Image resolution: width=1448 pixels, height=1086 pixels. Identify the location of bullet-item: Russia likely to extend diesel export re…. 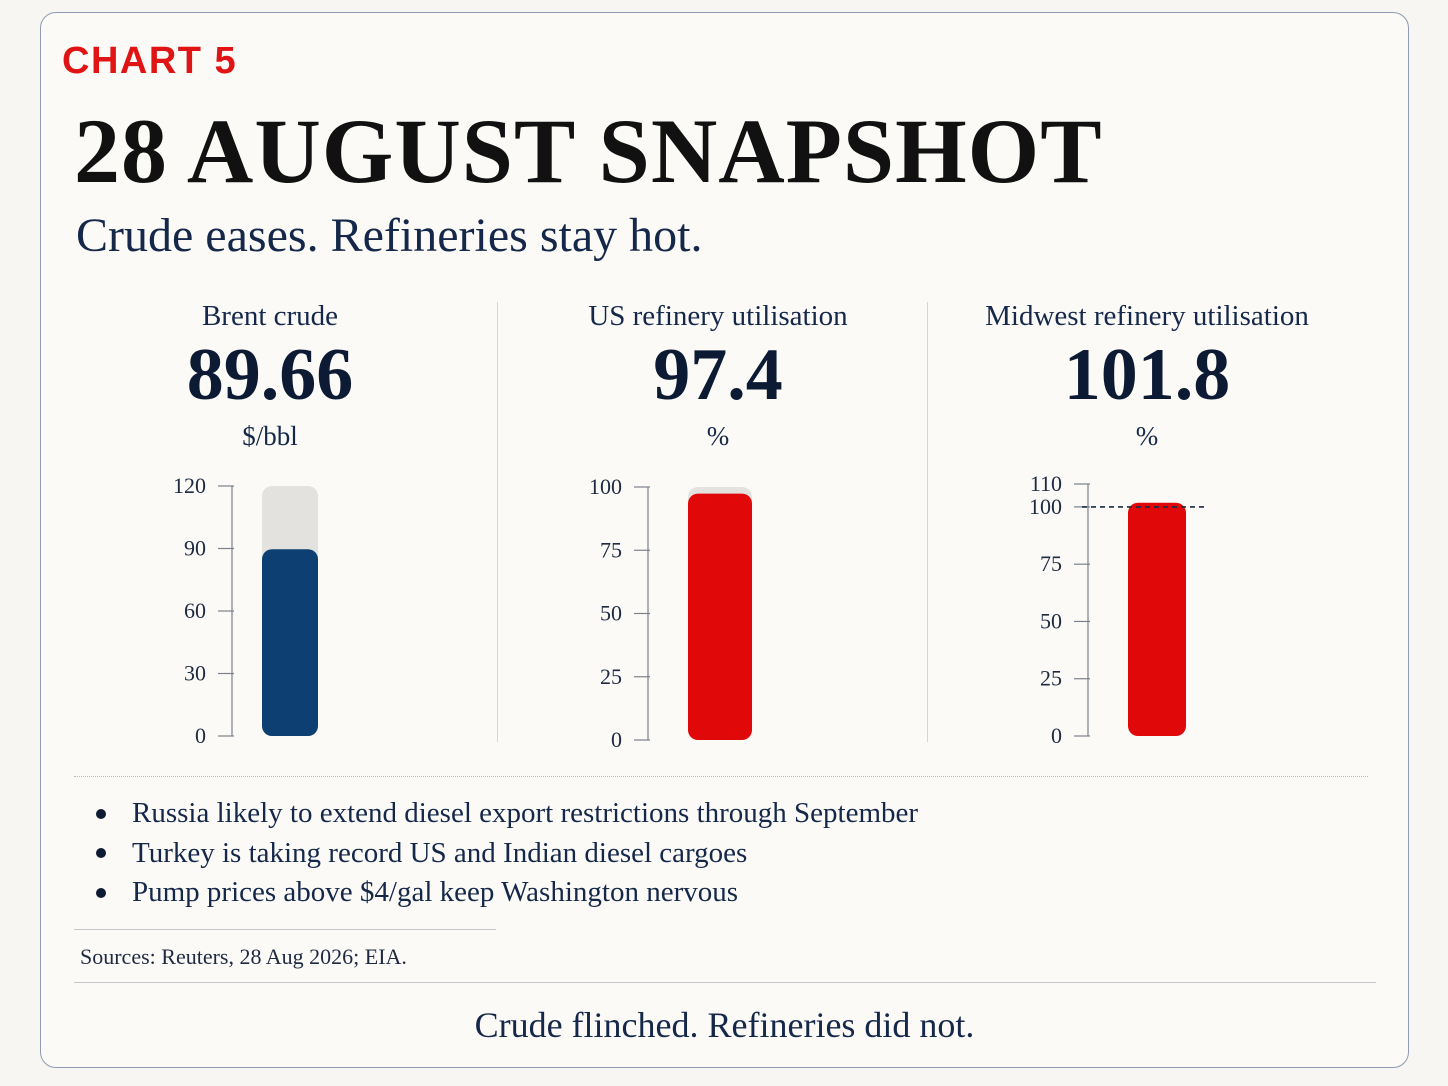
(505, 814).